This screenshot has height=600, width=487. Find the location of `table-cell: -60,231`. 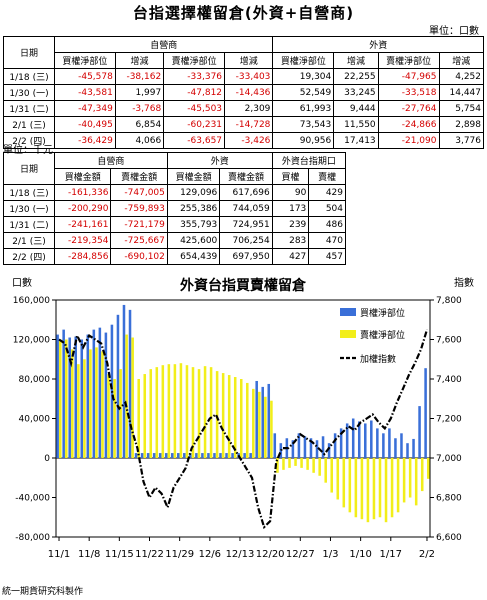

table-cell: -60,231 is located at coordinates (194, 124).